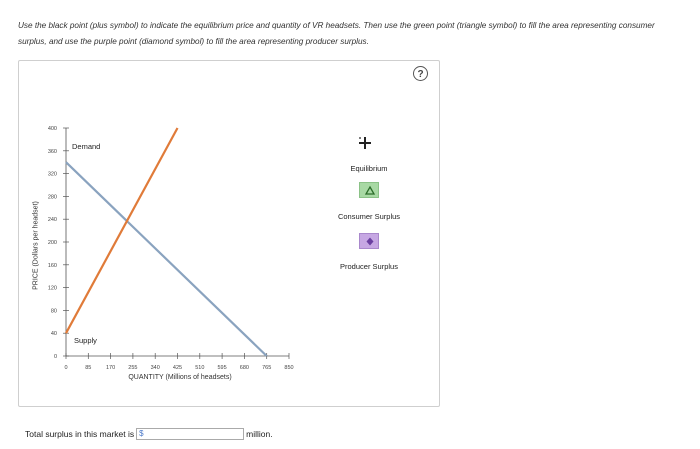 This screenshot has height=449, width=700. I want to click on demand-curve, so click(166, 259).